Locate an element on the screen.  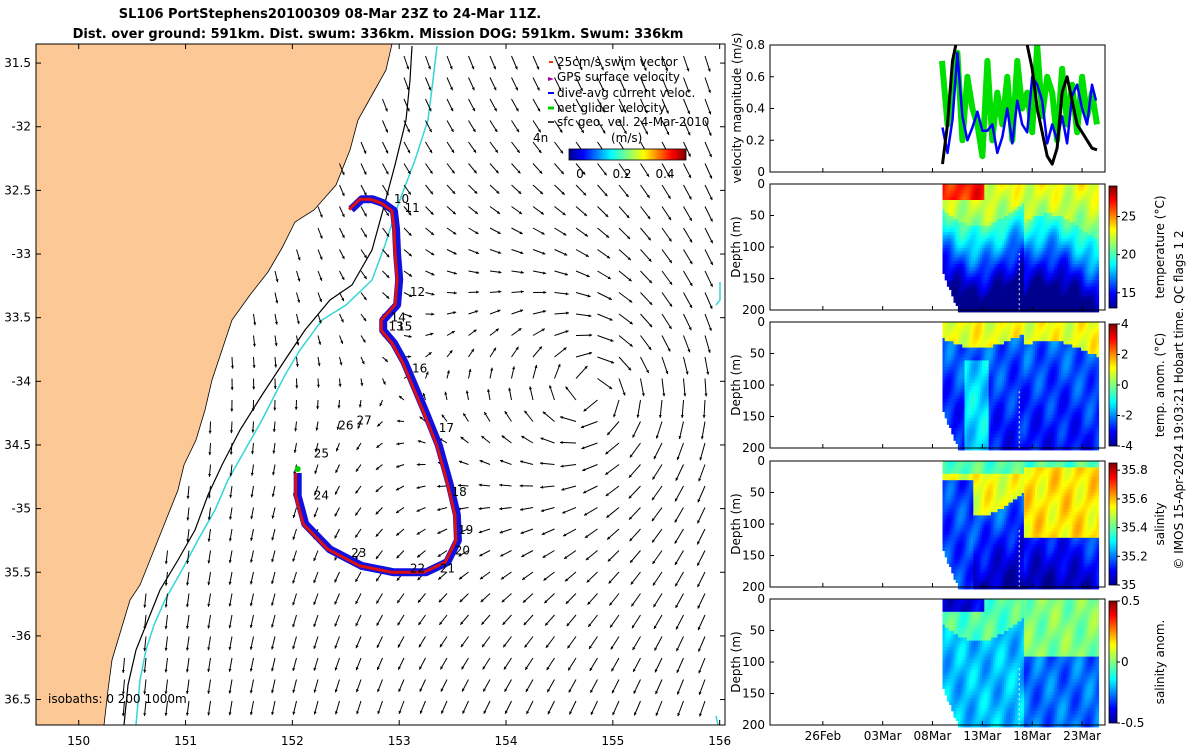
track-day-label: 12 is located at coordinates (417, 292).